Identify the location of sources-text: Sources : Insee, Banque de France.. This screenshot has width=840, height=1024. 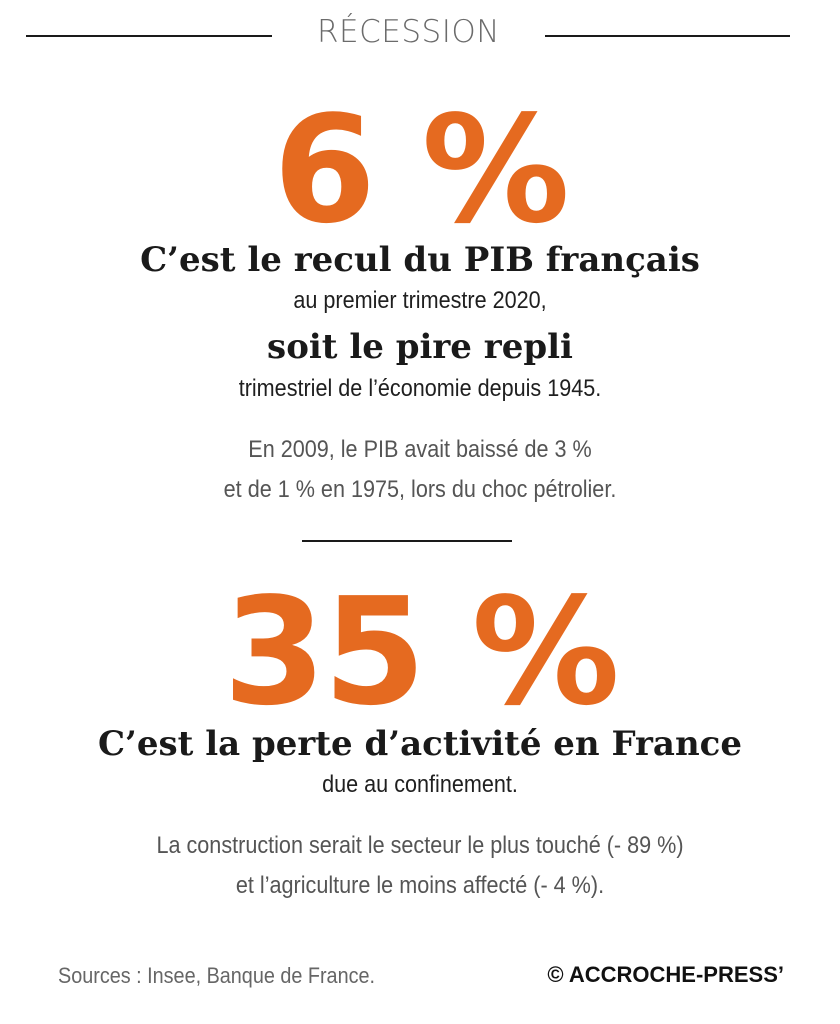
(216, 975).